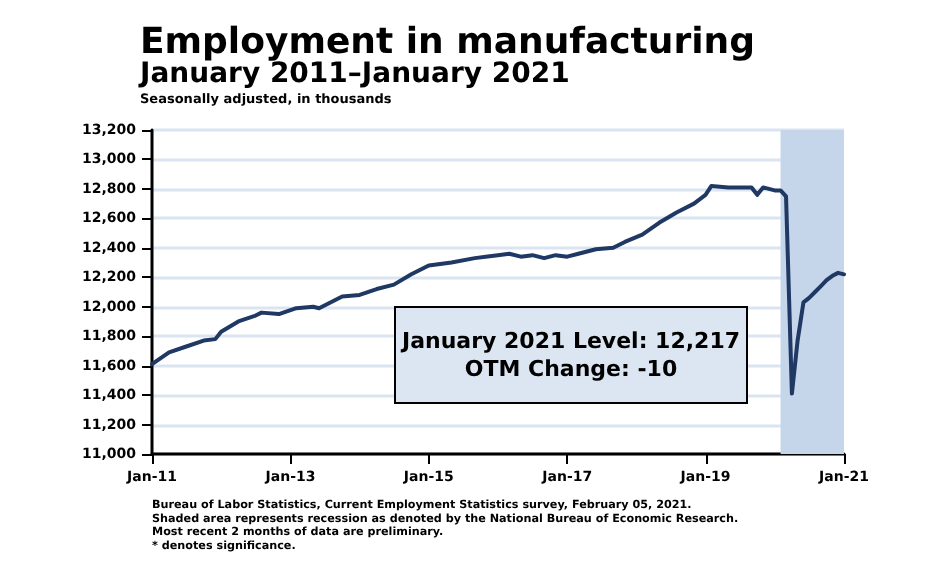 The height and width of the screenshot is (582, 936). What do you see at coordinates (571, 369) in the screenshot?
I see `annotation: OTM Change: -10` at bounding box center [571, 369].